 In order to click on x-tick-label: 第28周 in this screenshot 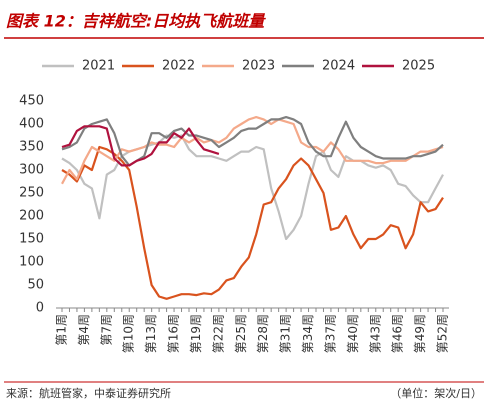, I will do `click(263, 333)`.